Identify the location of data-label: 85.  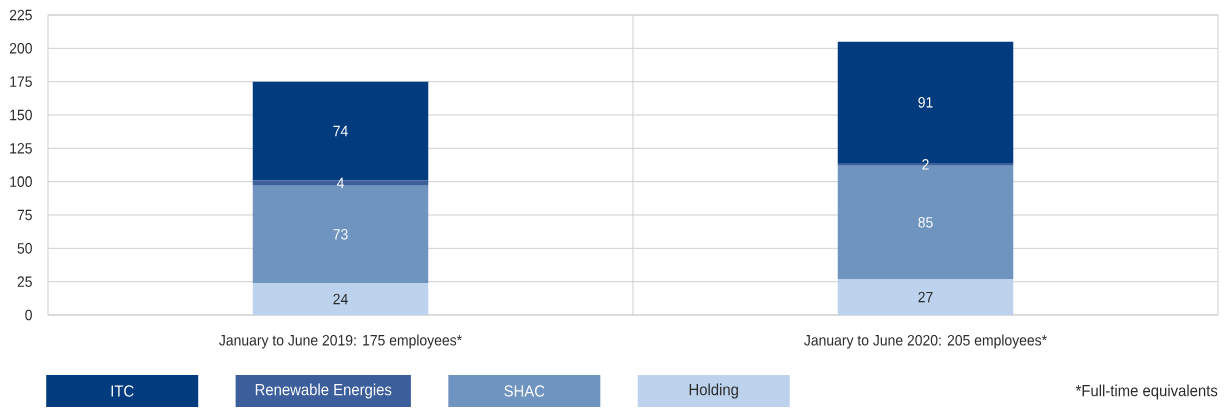
(925, 222).